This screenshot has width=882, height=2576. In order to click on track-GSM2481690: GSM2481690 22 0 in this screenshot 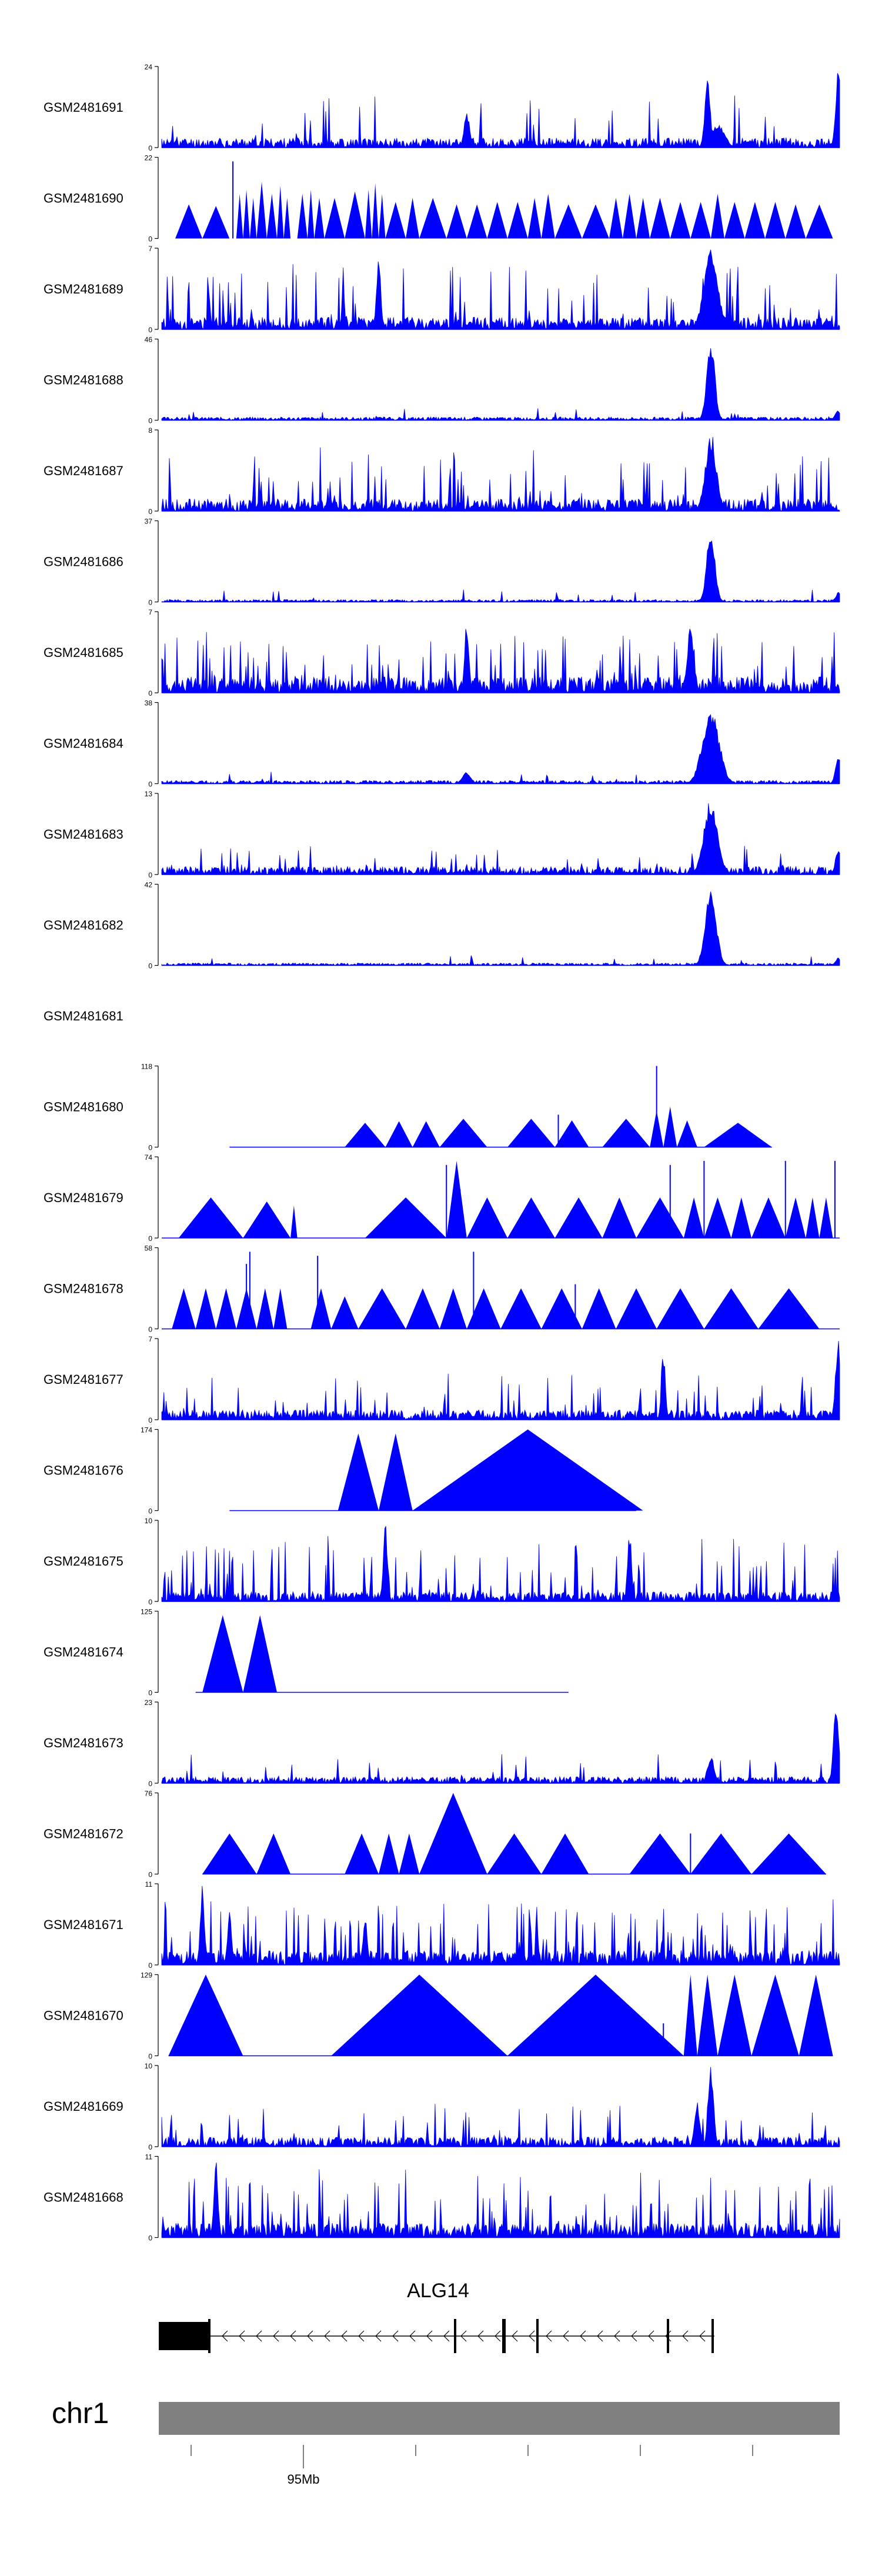, I will do `click(438, 198)`.